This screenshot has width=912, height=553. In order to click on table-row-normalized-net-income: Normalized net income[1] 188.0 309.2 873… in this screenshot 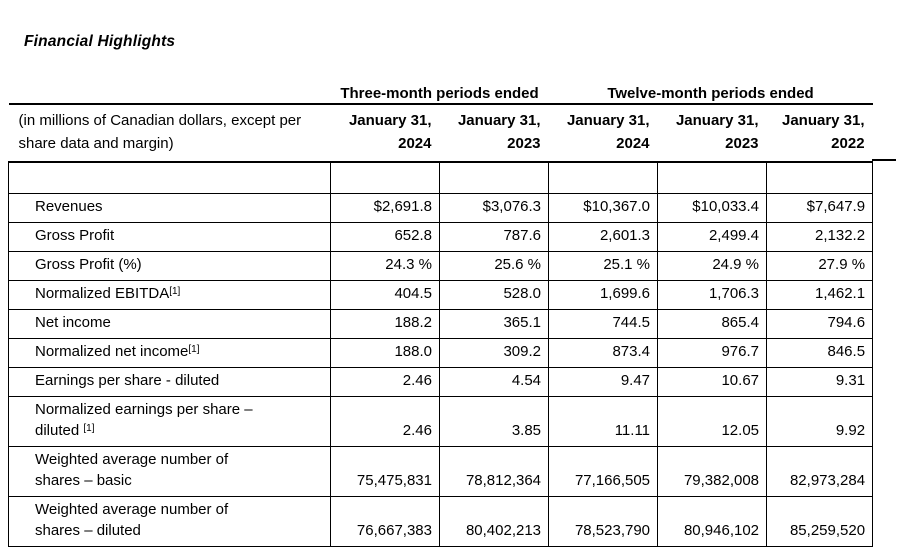, I will do `click(441, 352)`.